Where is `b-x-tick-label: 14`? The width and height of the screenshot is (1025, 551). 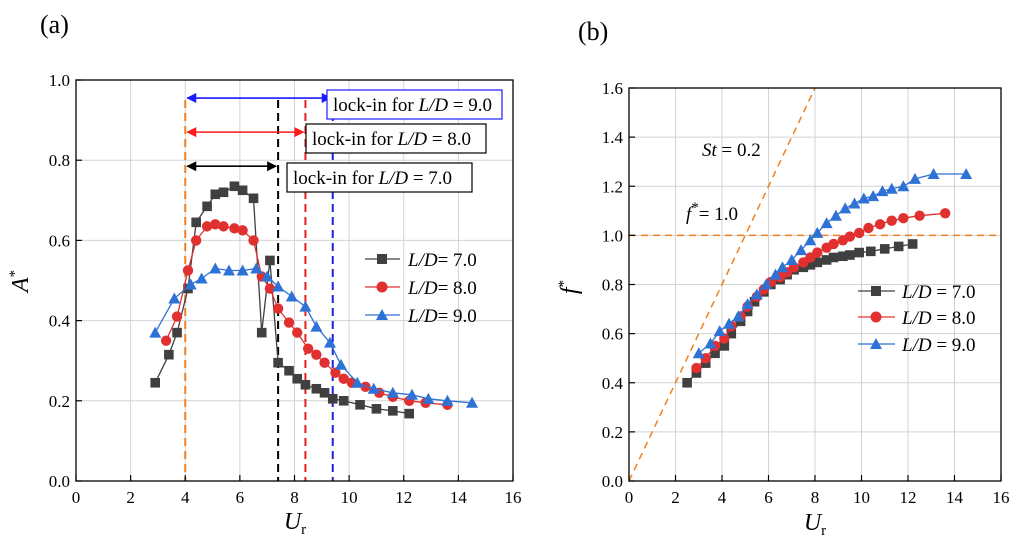
b-x-tick-label: 14 is located at coordinates (955, 497).